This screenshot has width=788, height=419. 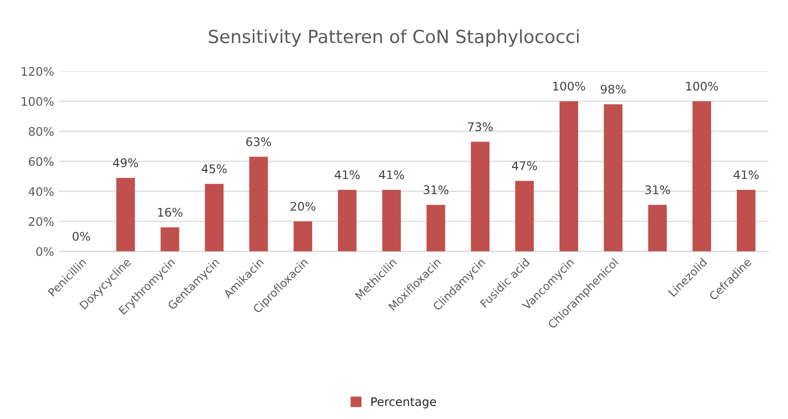 What do you see at coordinates (480, 127) in the screenshot?
I see `data-label: 73%` at bounding box center [480, 127].